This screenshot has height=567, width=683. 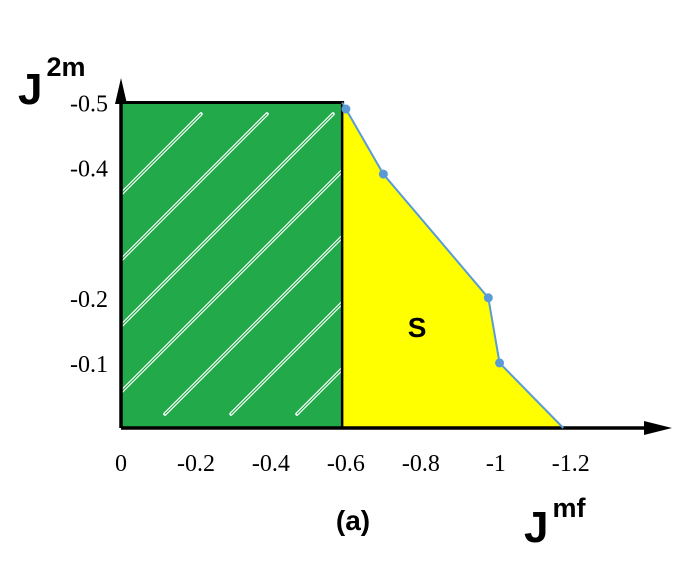 What do you see at coordinates (196, 464) in the screenshot?
I see `x-tick-label: -0.2` at bounding box center [196, 464].